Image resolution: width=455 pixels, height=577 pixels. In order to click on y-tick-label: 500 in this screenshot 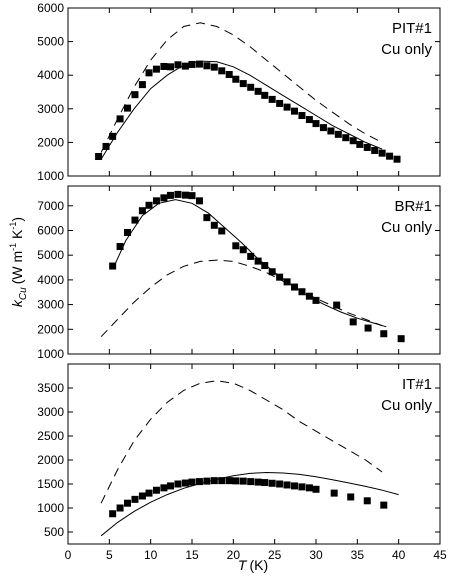, I will do `click(54, 532)`.